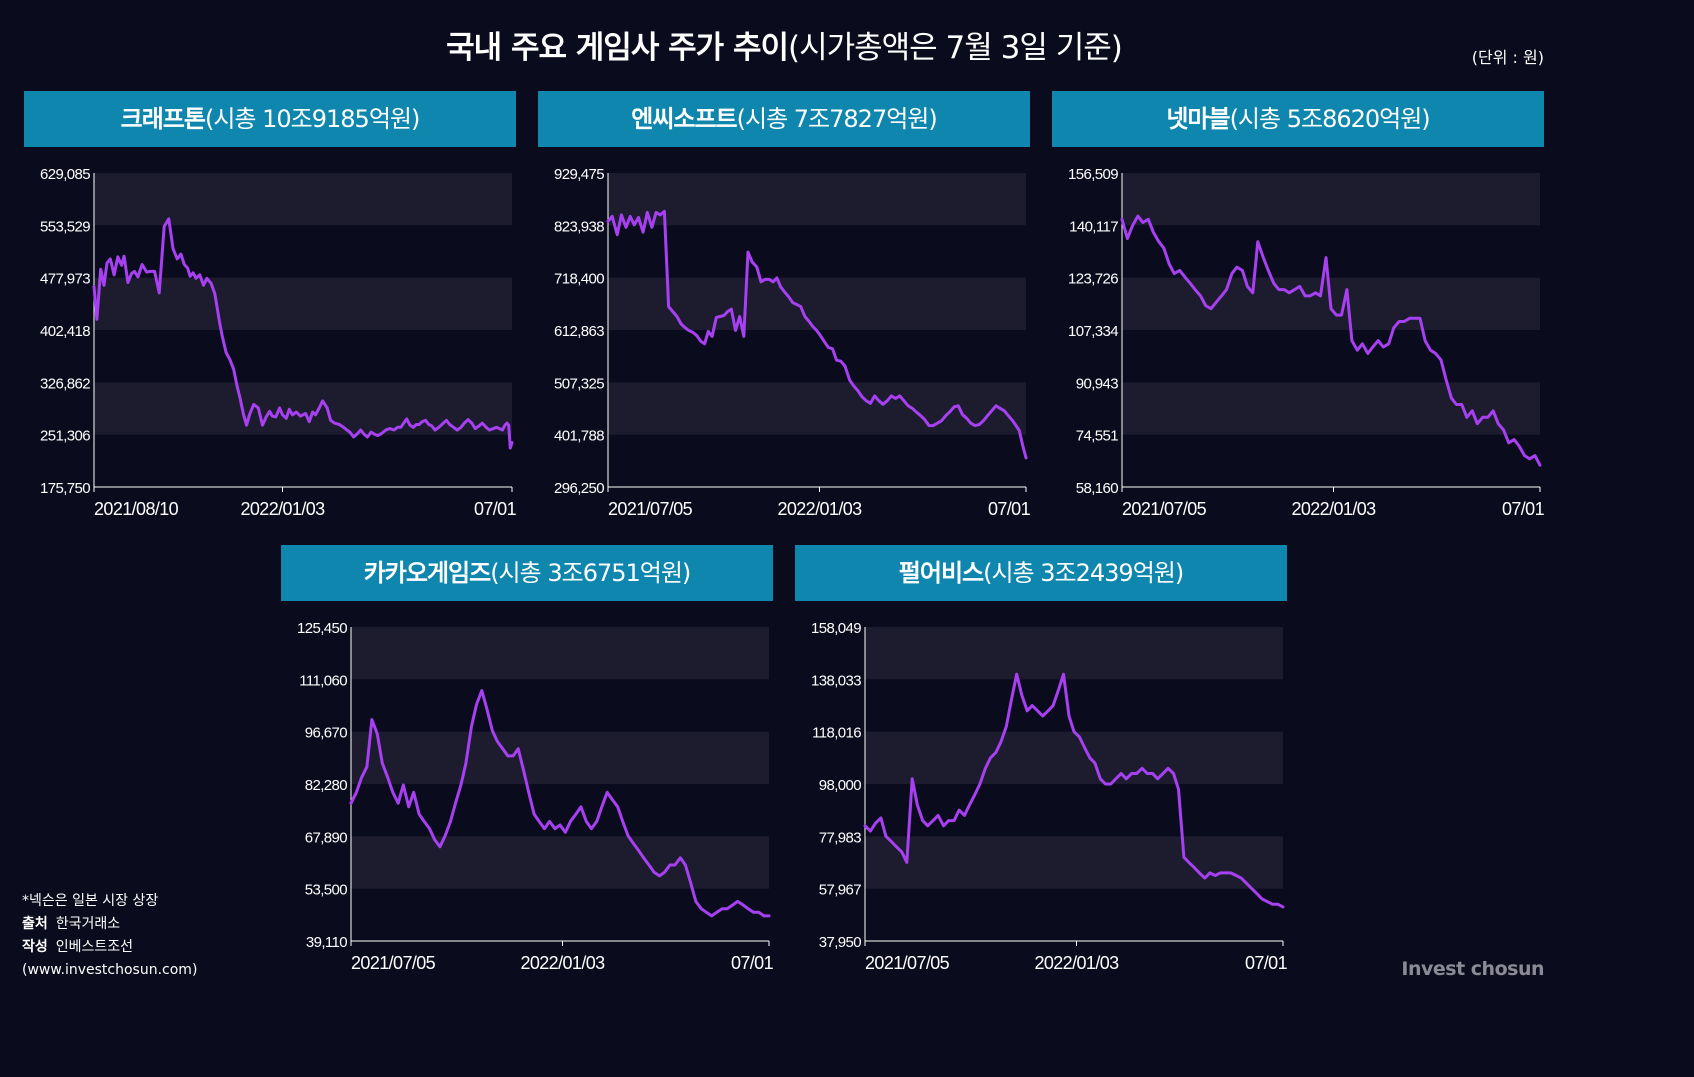  I want to click on y-tick-label: 107,334, so click(1093, 331).